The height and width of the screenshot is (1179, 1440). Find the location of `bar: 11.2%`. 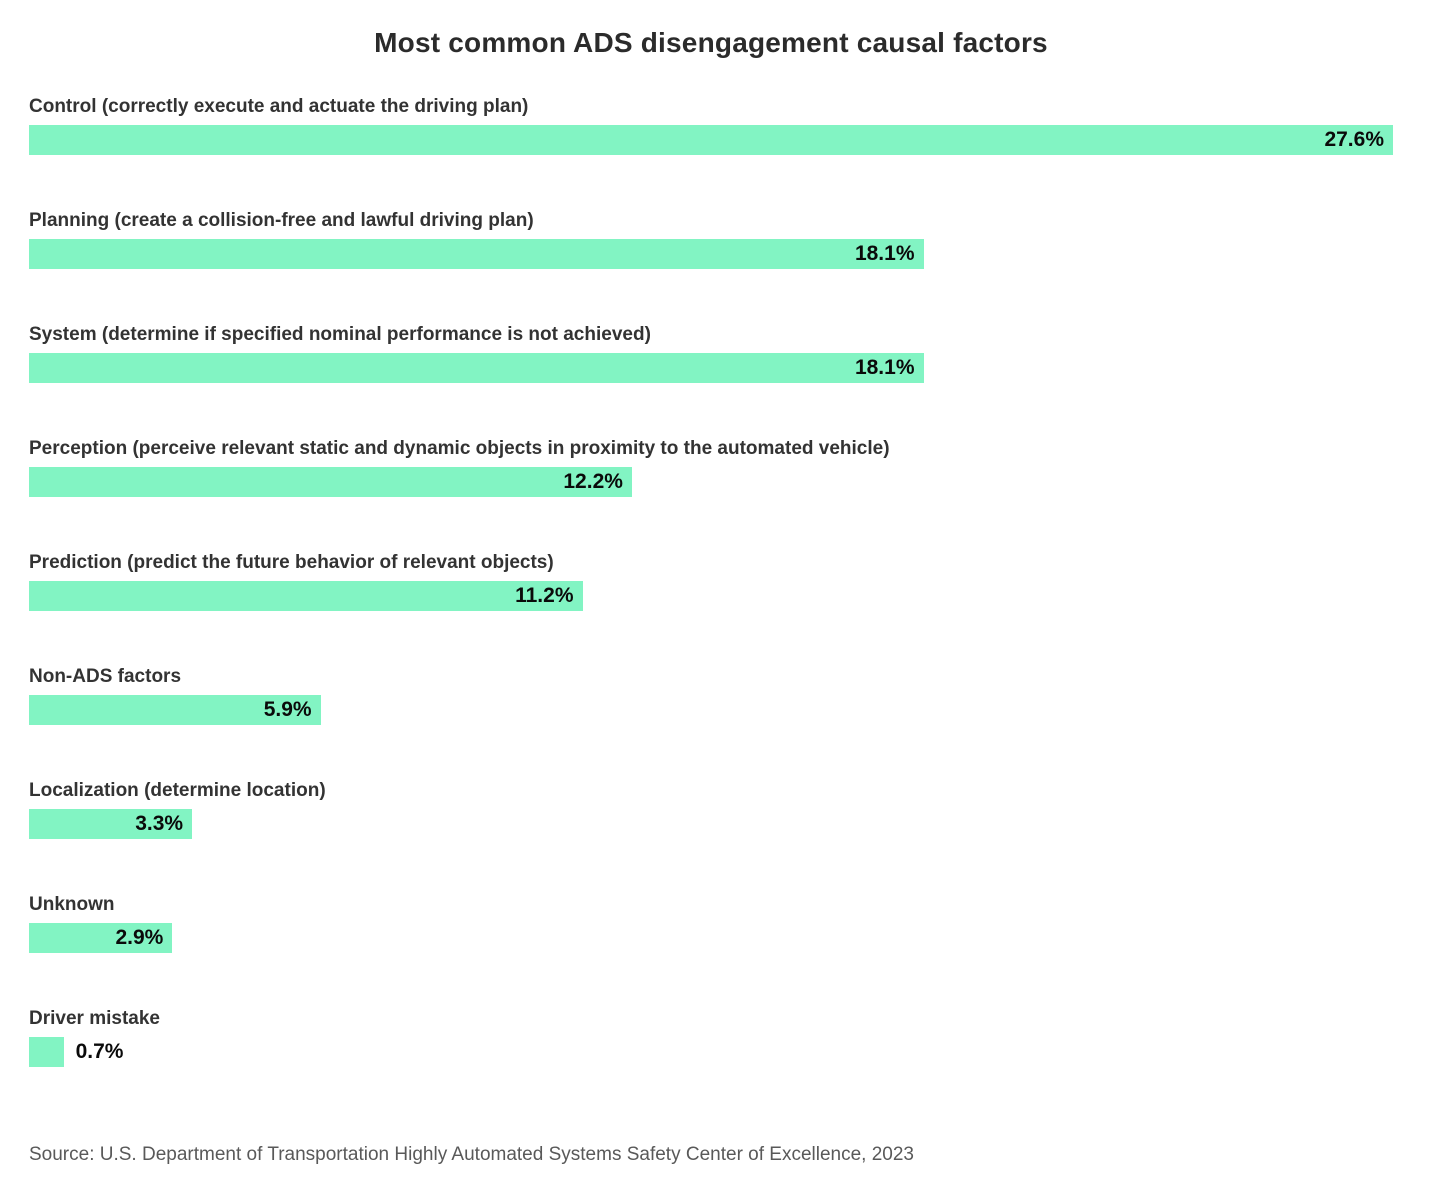

bar: 11.2% is located at coordinates (306, 596).